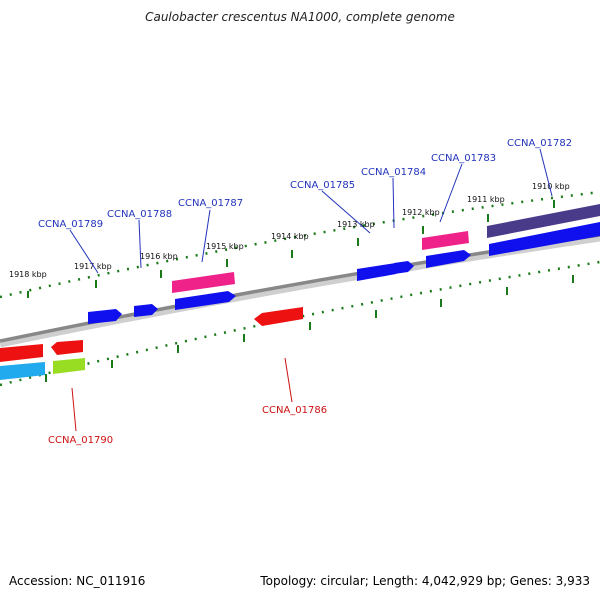 The image size is (600, 600). Describe the element at coordinates (393, 172) in the screenshot. I see `label-ccna-01784: CCNA_01784` at that location.